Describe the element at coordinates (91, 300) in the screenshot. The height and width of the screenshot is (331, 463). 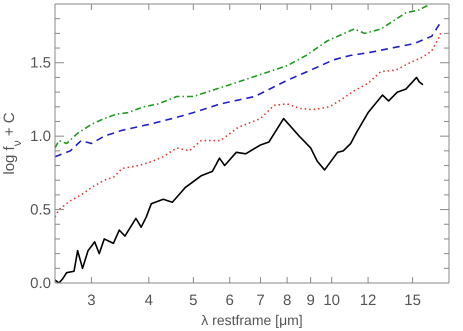
I see `x-tick-label: 3` at that location.